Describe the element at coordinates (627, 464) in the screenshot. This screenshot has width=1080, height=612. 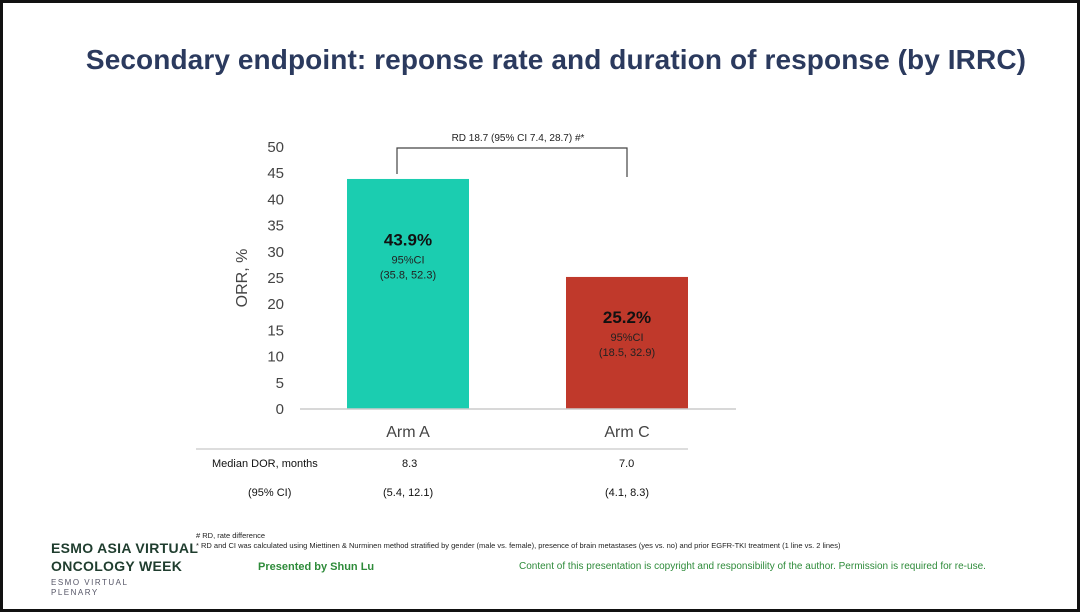
I see `arm-c-median-dor: 7.0` at that location.